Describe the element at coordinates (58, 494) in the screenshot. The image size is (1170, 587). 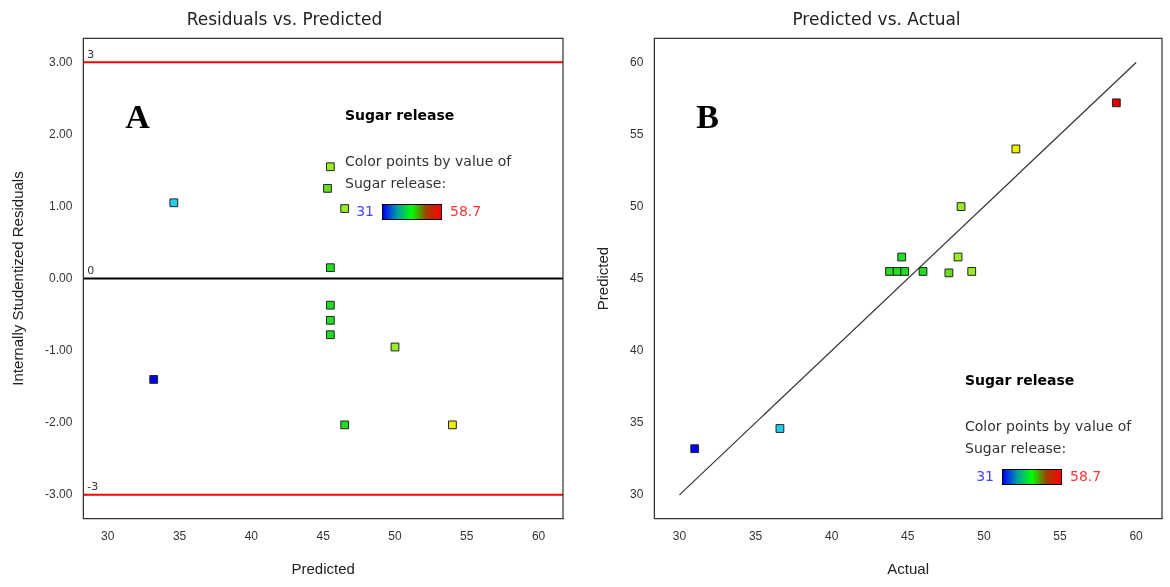
I see `y-tick-label: -3.00` at that location.